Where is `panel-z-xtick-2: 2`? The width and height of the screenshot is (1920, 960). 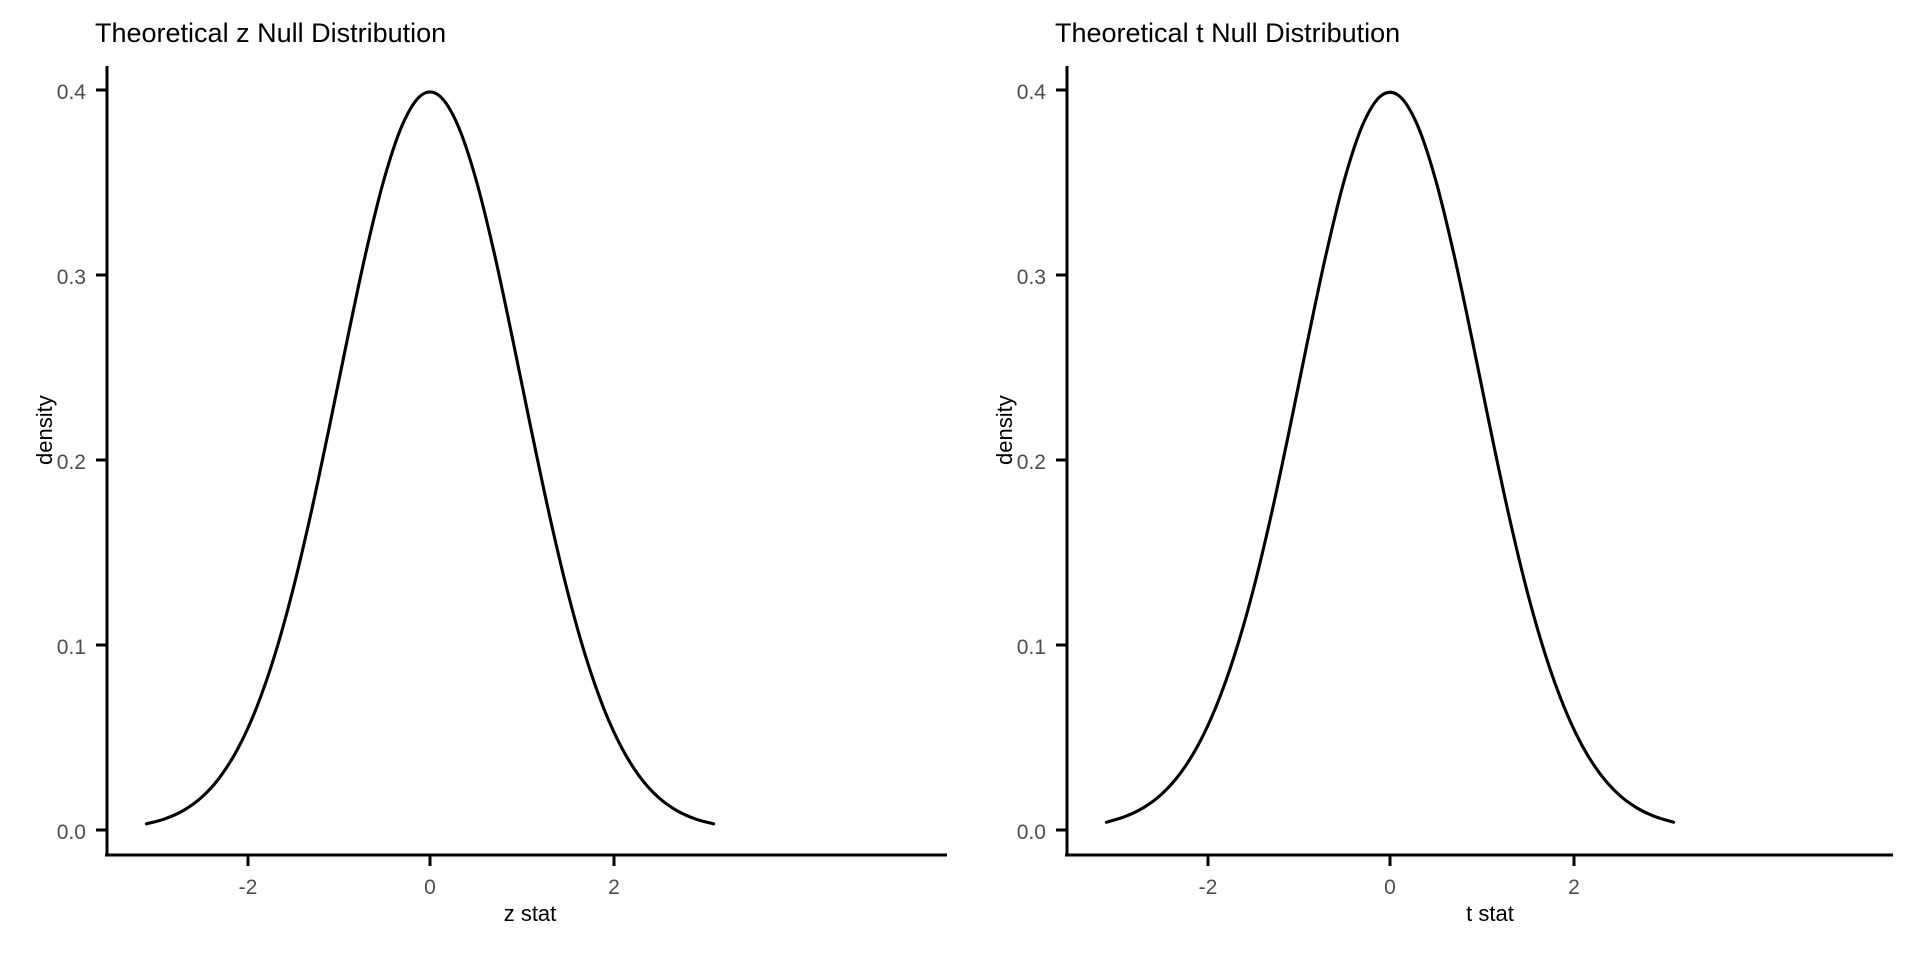
panel-z-xtick-2: 2 is located at coordinates (614, 887).